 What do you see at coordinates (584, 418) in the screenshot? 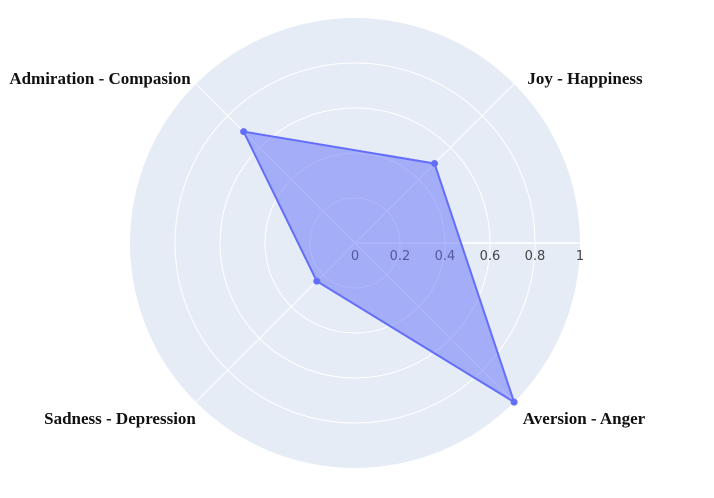
I see `axis-label-1: Aversion - Anger` at bounding box center [584, 418].